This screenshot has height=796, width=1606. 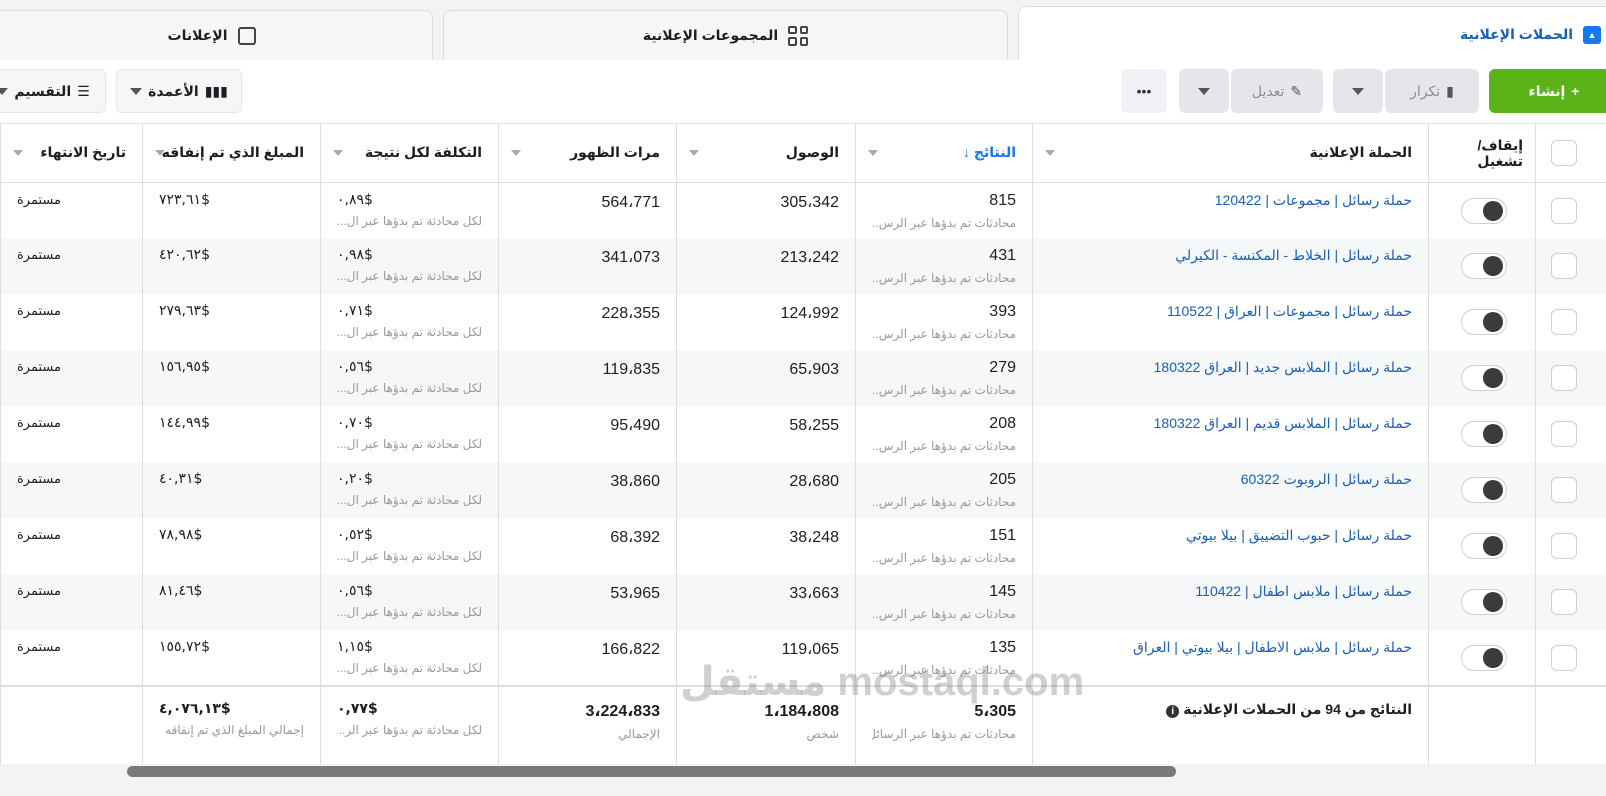 I want to click on header-spent: المبلغ الذي تم إنفاقه, so click(x=231, y=153).